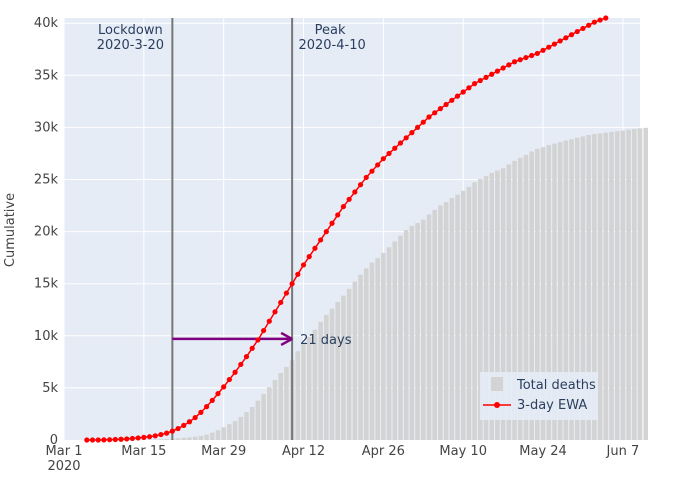 The image size is (700, 500). What do you see at coordinates (286, 339) in the screenshot?
I see `arrow-head` at bounding box center [286, 339].